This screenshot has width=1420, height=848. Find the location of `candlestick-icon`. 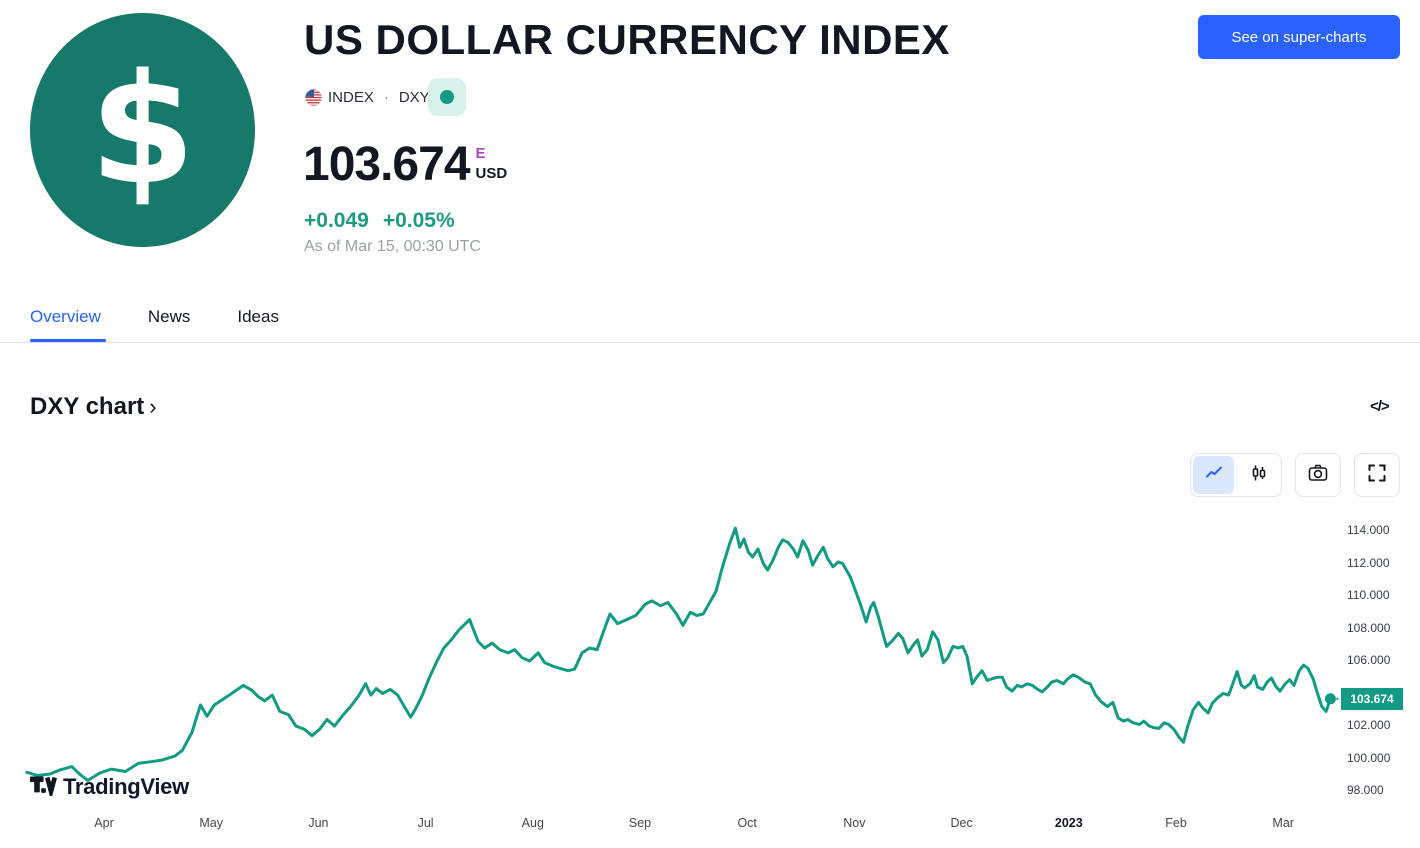

candlestick-icon is located at coordinates (1259, 475).